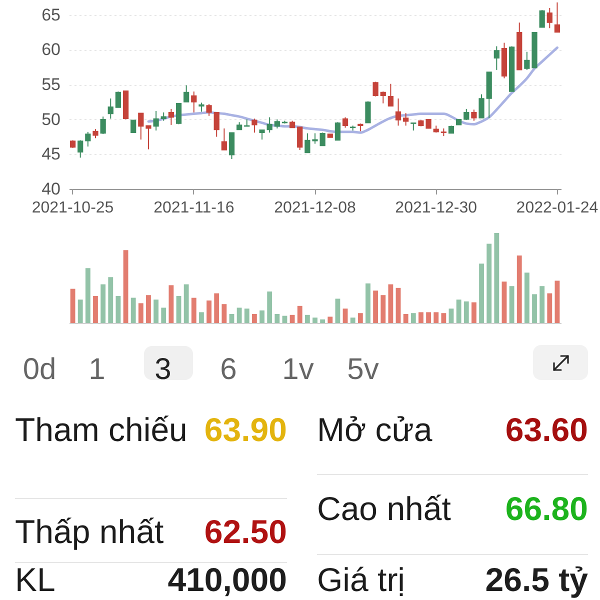  What do you see at coordinates (536, 579) in the screenshot?
I see `text: 26.5 tỷ` at bounding box center [536, 579].